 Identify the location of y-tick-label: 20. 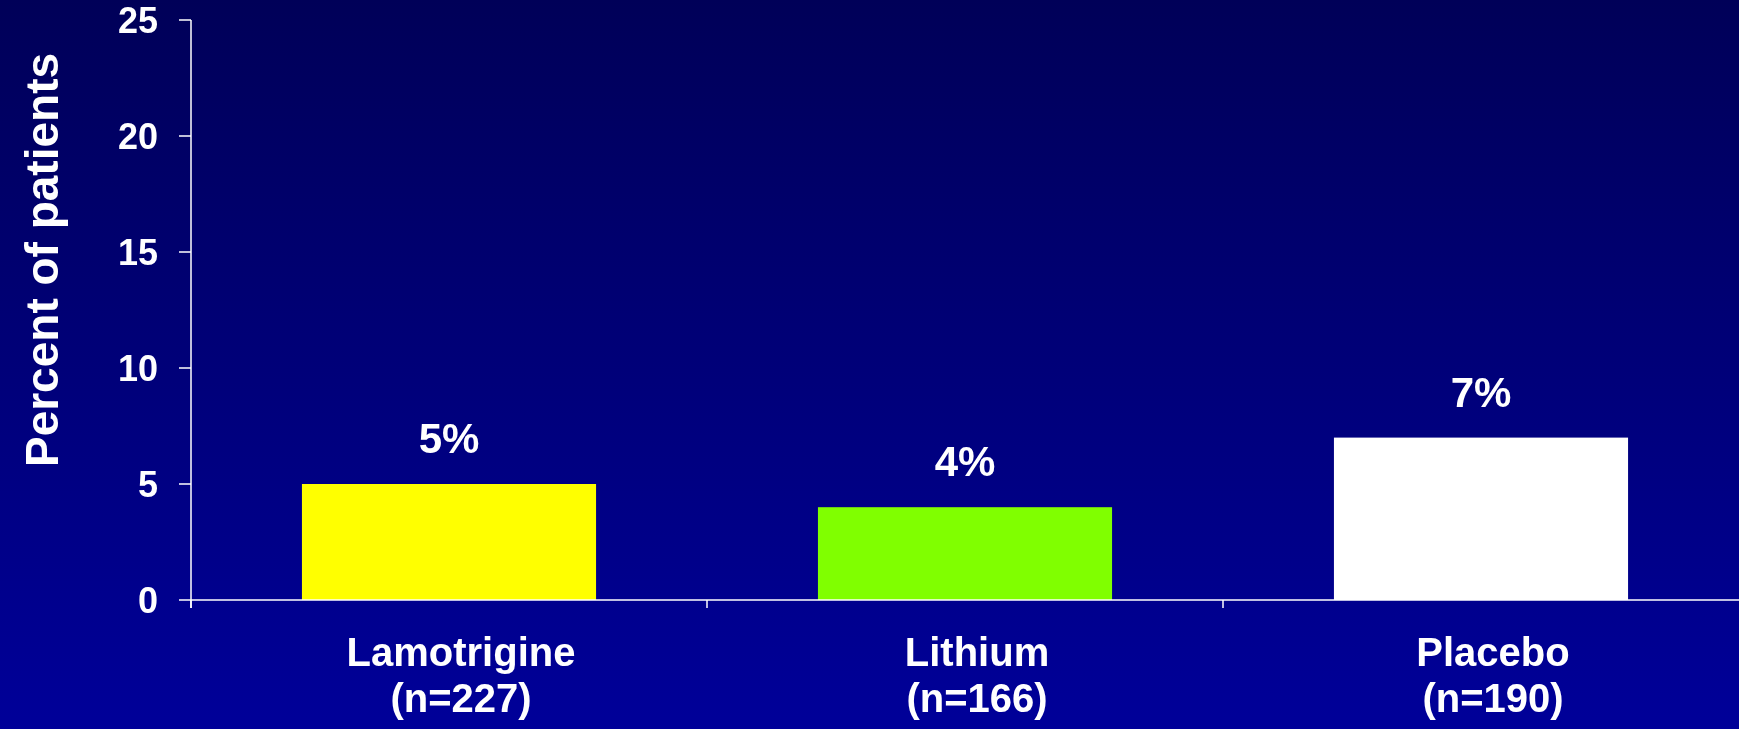
(137, 136).